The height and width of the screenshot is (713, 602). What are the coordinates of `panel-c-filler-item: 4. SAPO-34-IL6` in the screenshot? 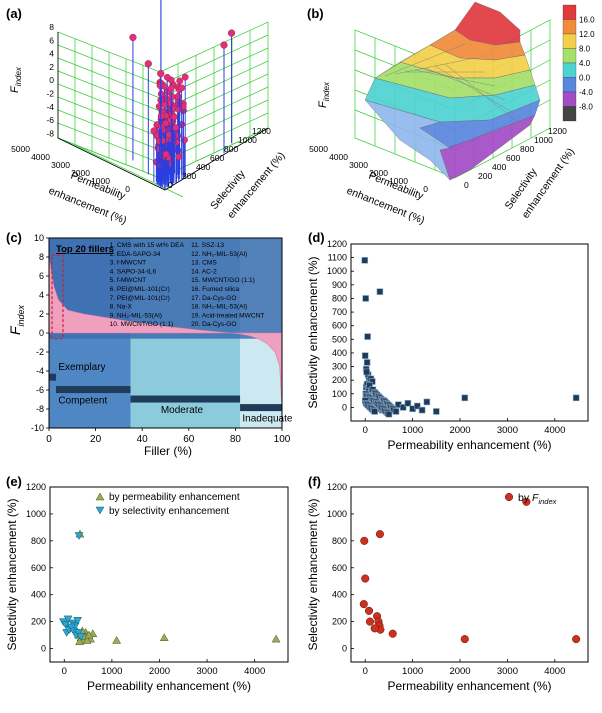 It's located at (133, 271).